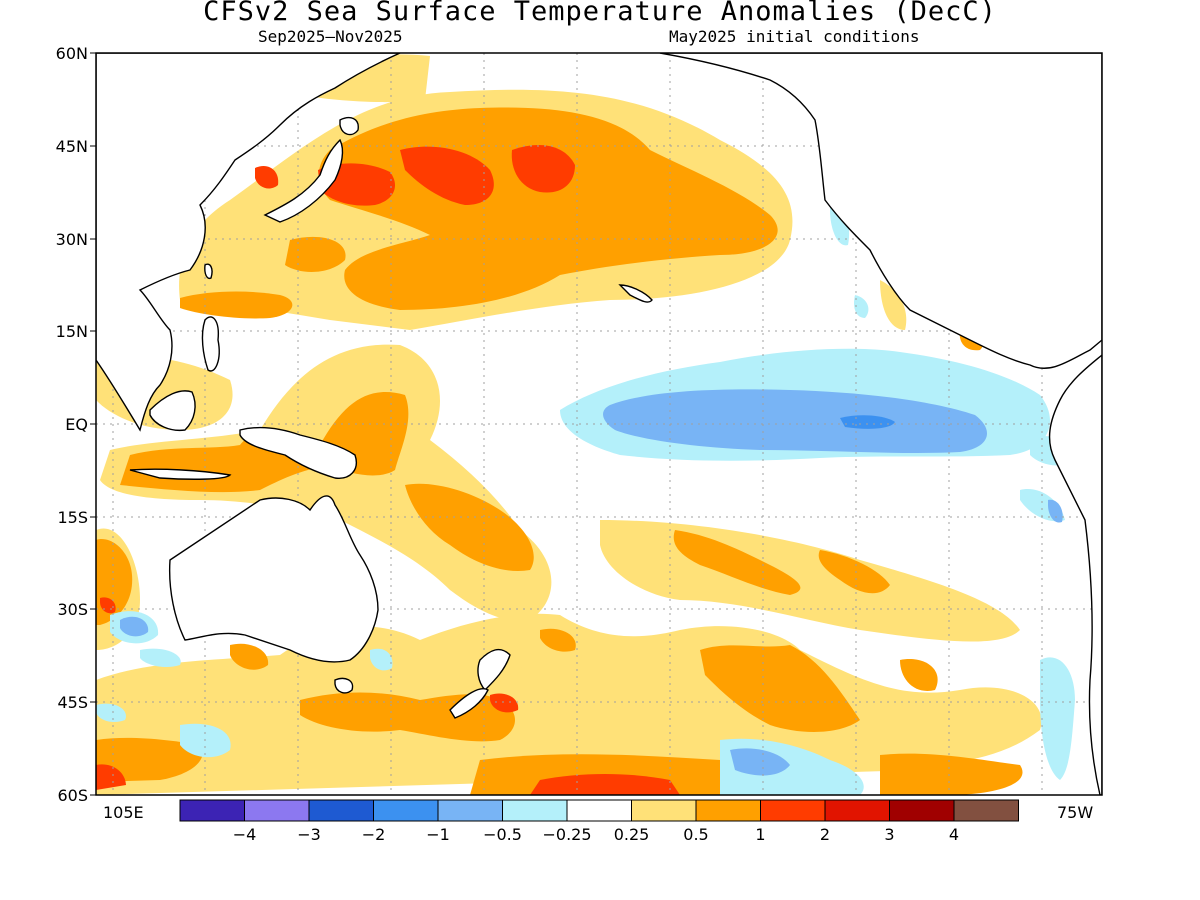  I want to click on colorbar-label: −2, so click(374, 834).